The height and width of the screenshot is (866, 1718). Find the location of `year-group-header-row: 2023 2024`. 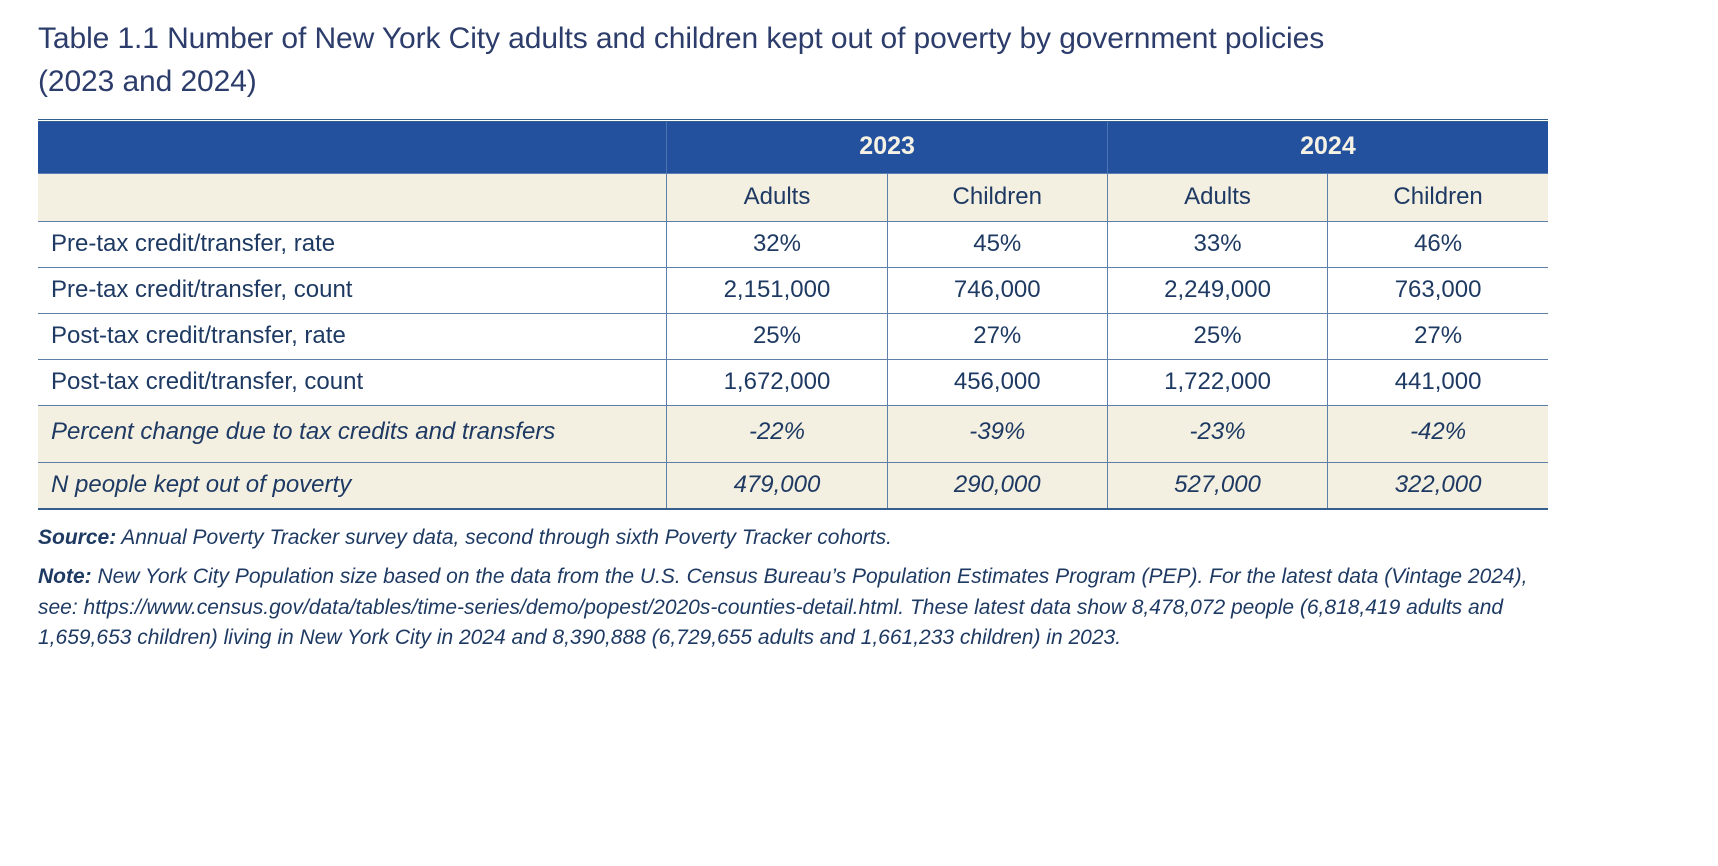

year-group-header-row: 2023 2024 is located at coordinates (793, 147).